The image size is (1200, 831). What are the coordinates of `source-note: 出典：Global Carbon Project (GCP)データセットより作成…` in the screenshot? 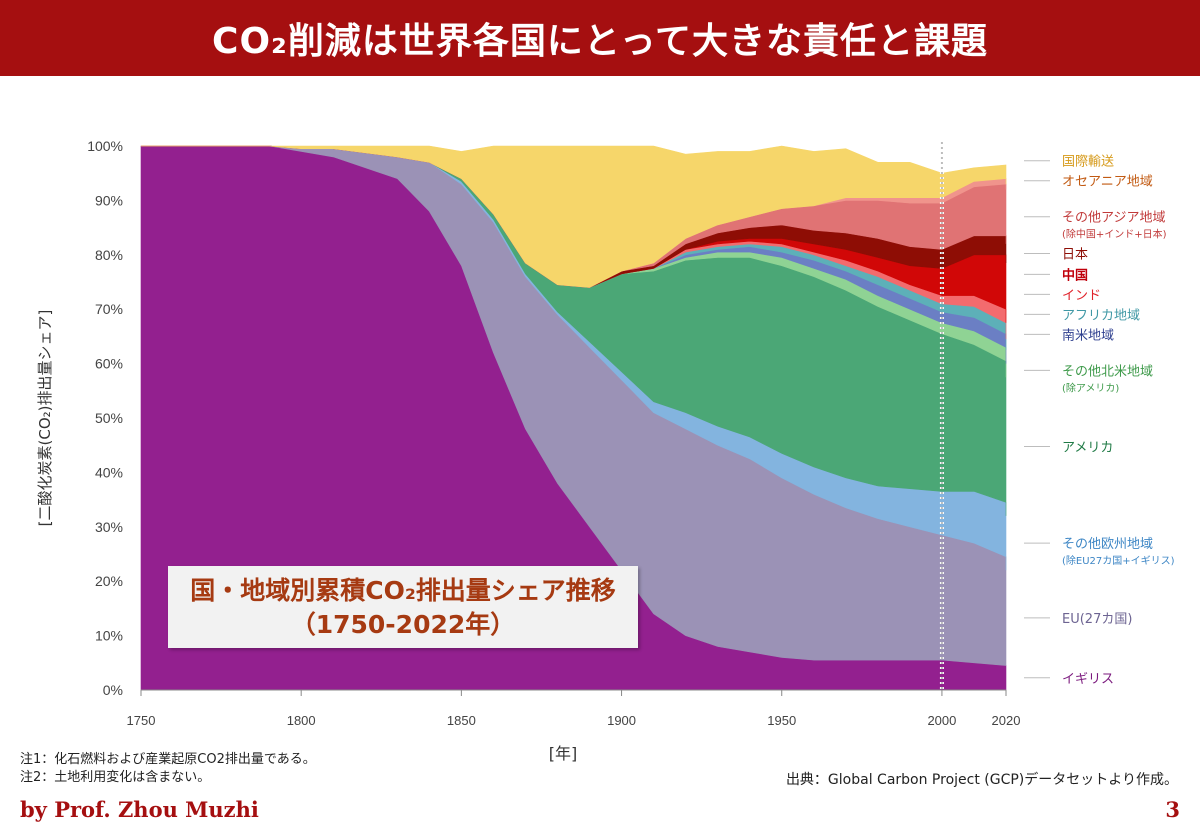 It's located at (981, 780).